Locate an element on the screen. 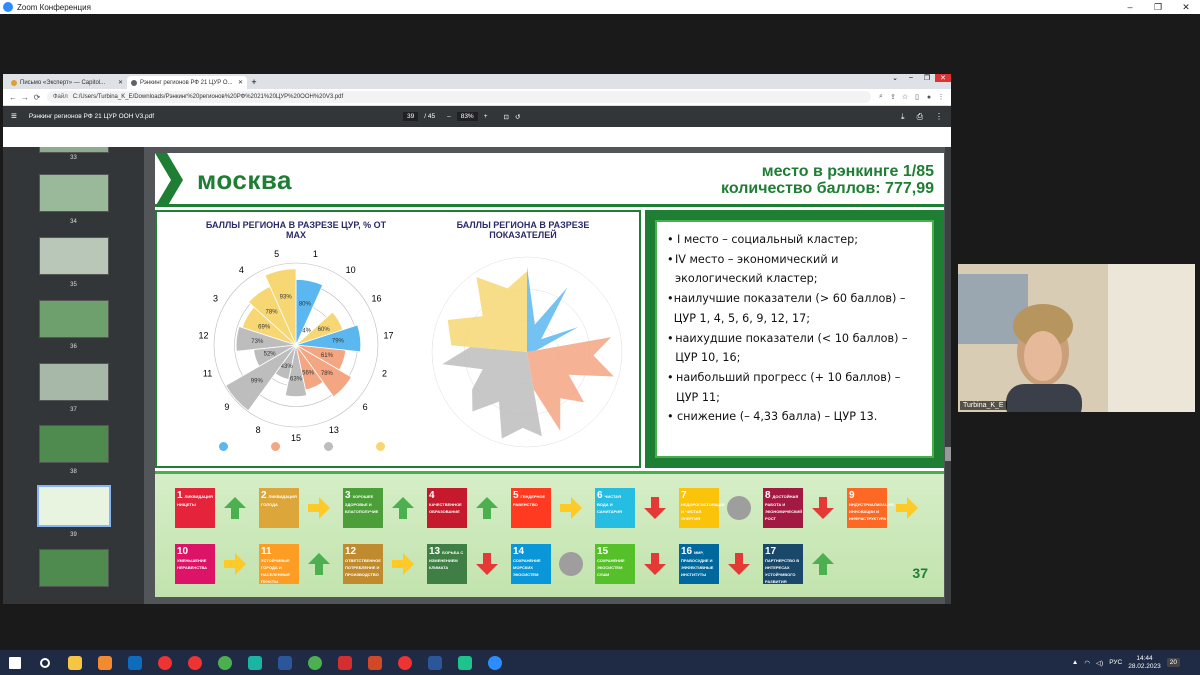 The width and height of the screenshot is (1200, 675). polar-label-16: 16 is located at coordinates (377, 299).